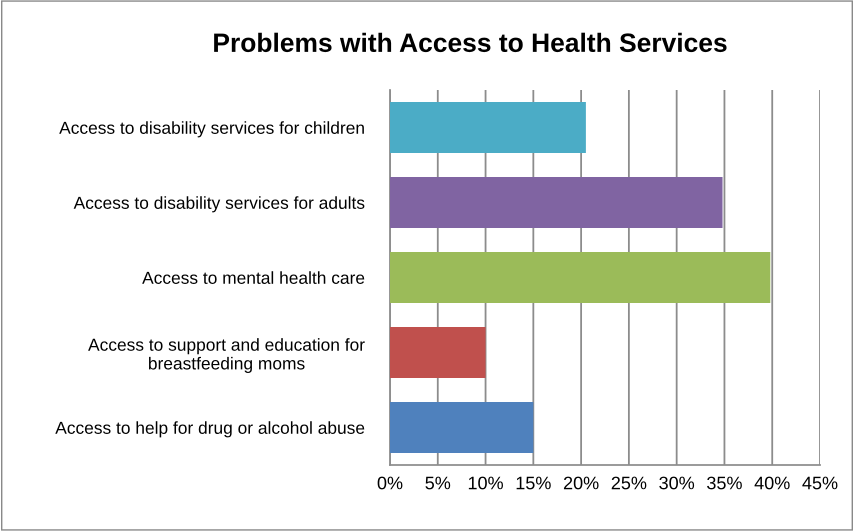  Describe the element at coordinates (629, 483) in the screenshot. I see `x-tick-label: 25%` at that location.